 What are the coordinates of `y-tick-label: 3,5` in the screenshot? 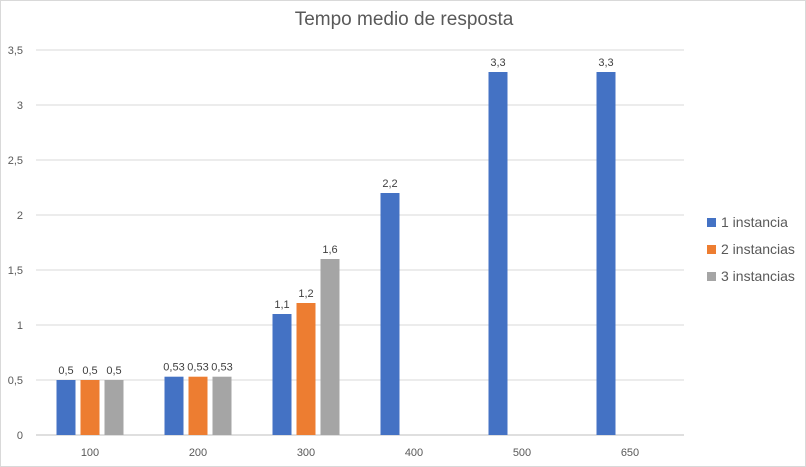 It's located at (15, 51).